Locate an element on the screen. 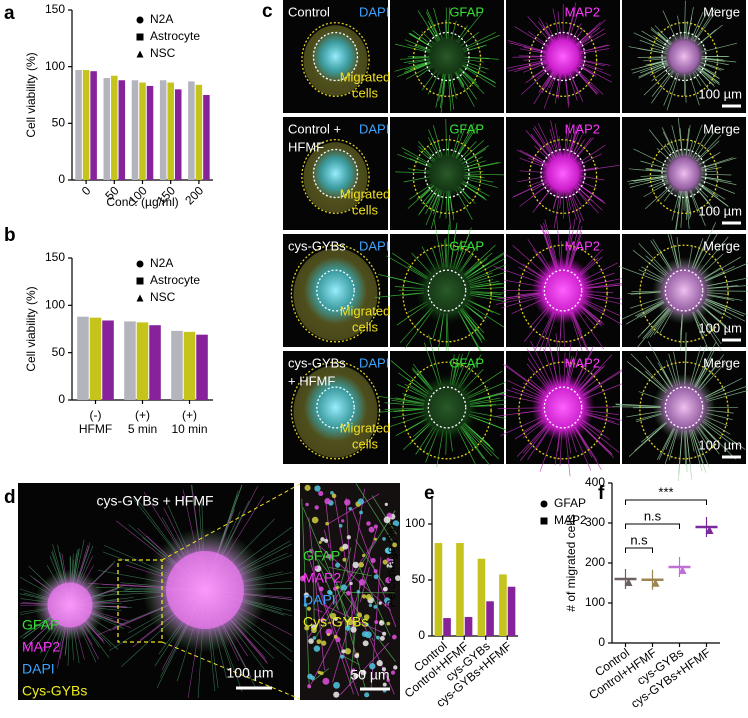 This screenshot has width=748, height=718. legend-label: N2A is located at coordinates (161, 263).